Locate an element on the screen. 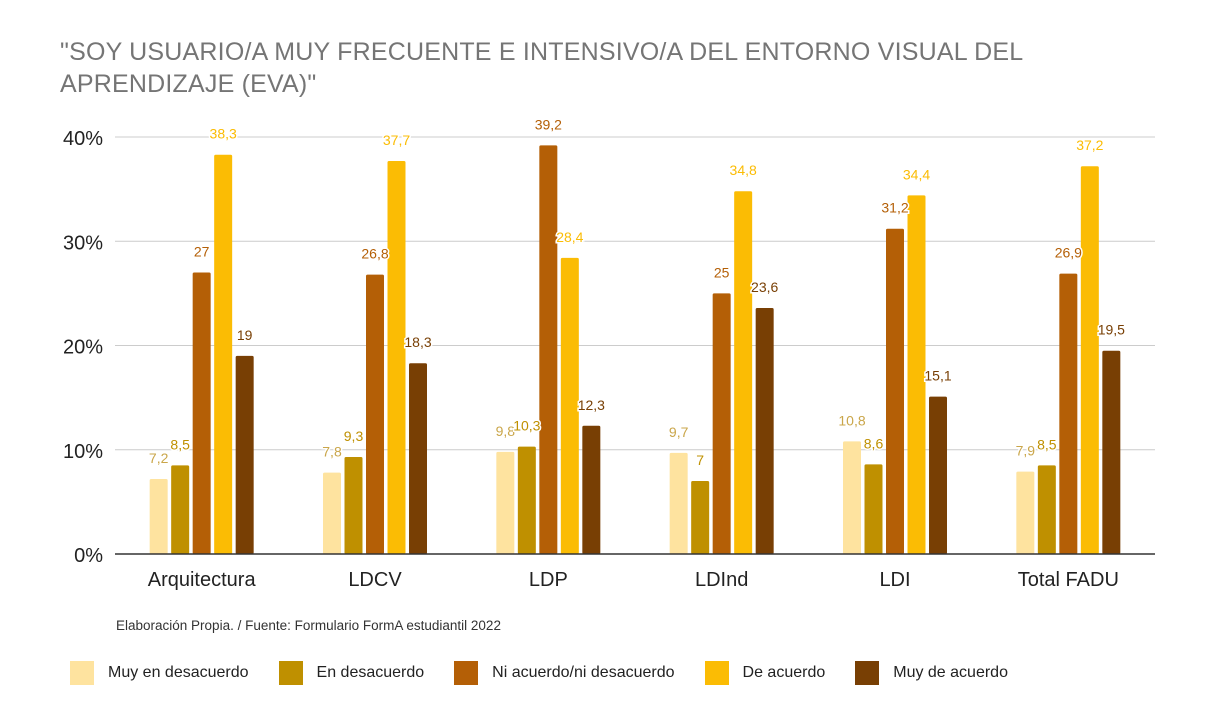 This screenshot has width=1222, height=725. bar-data-label: 23,6 is located at coordinates (764, 287).